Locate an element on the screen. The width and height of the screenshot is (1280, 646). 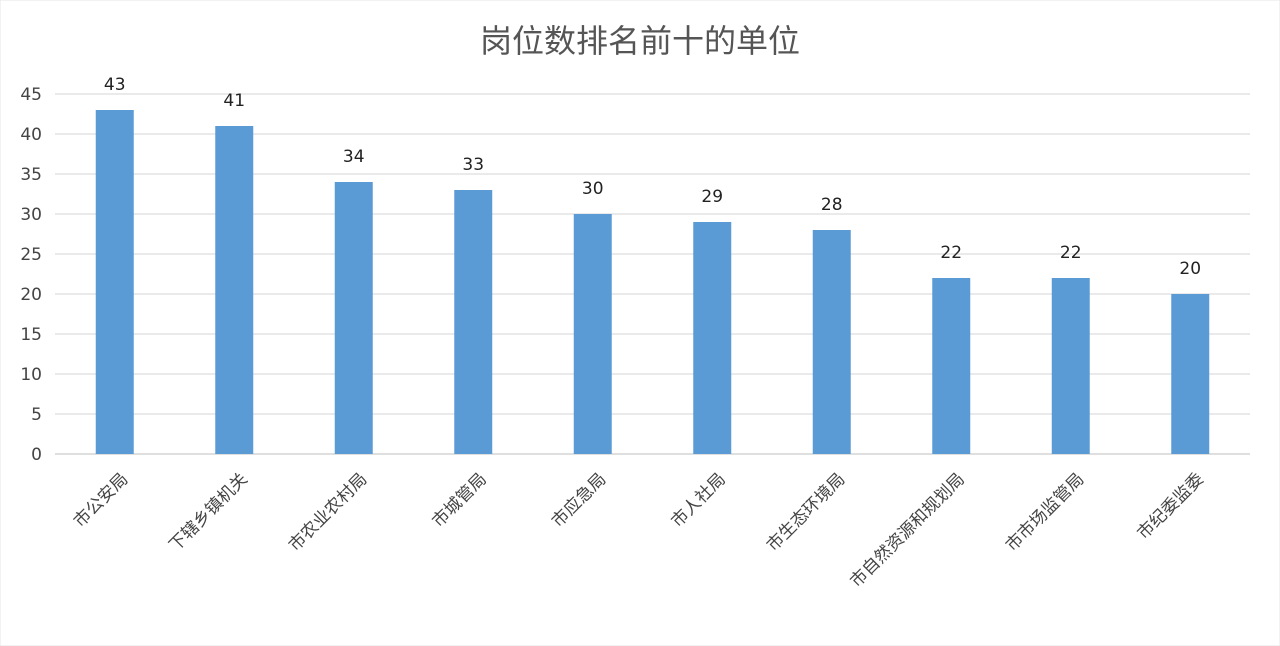
y-tick-label: 40 is located at coordinates (31, 135).